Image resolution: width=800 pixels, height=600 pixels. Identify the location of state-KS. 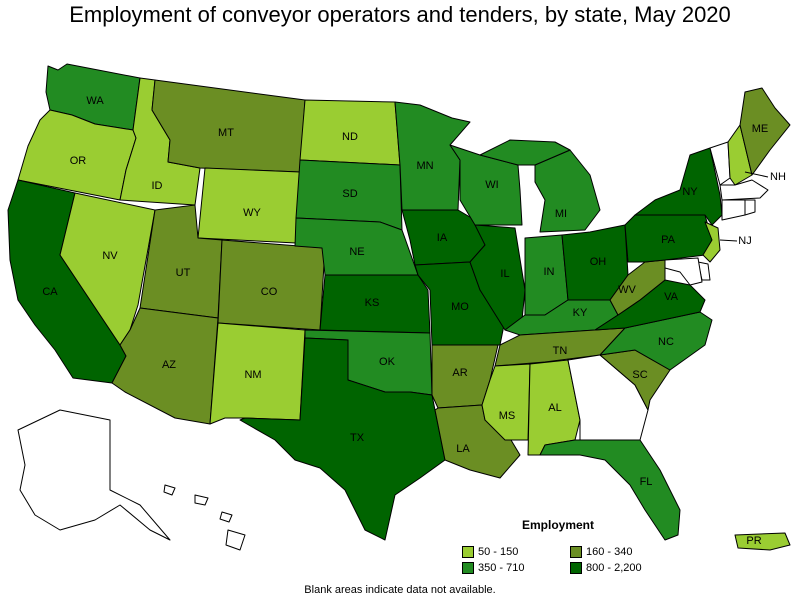
(375, 304).